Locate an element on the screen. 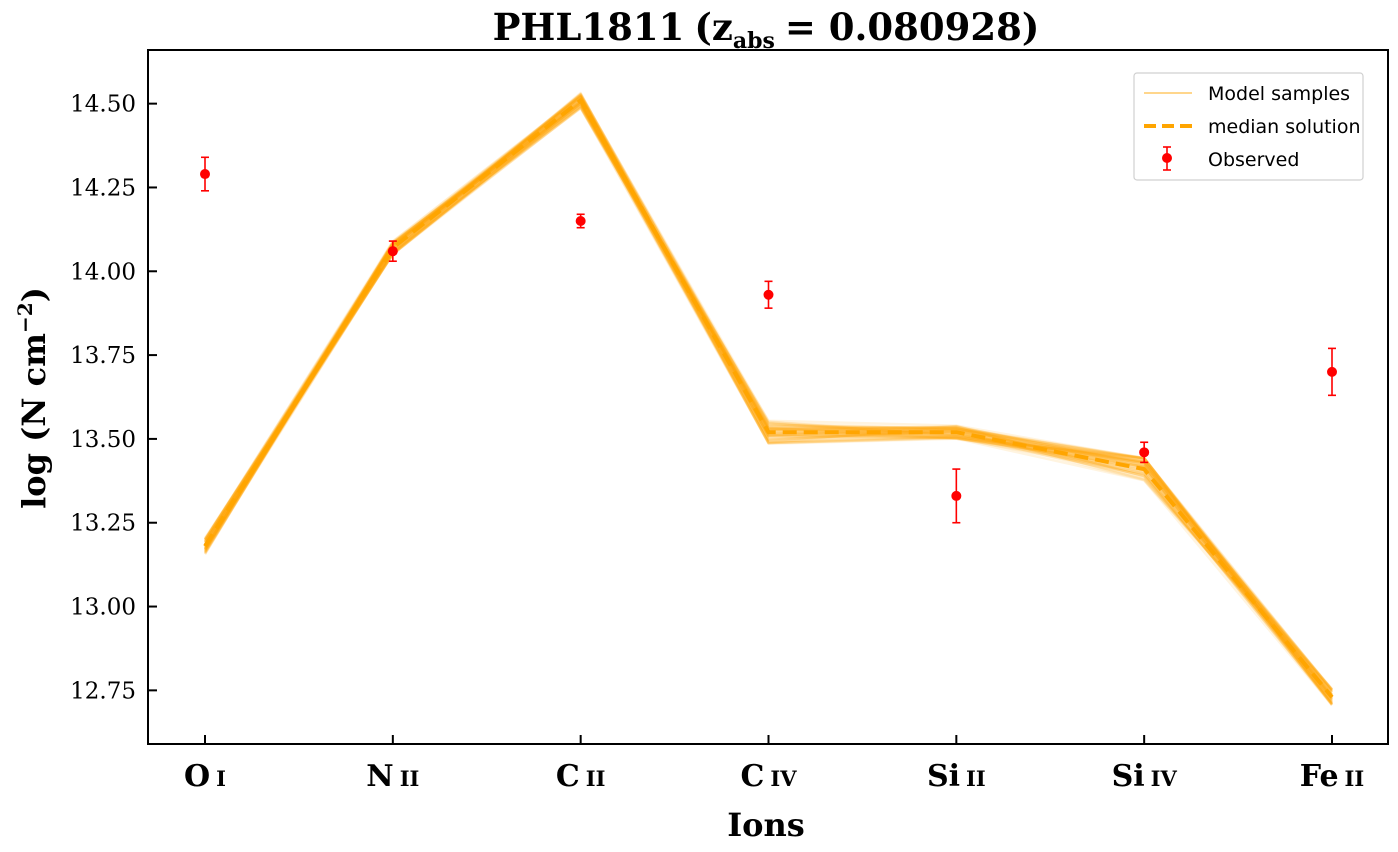 This screenshot has height=852, width=1398. y-tick-label: 14.25 is located at coordinates (103, 188).